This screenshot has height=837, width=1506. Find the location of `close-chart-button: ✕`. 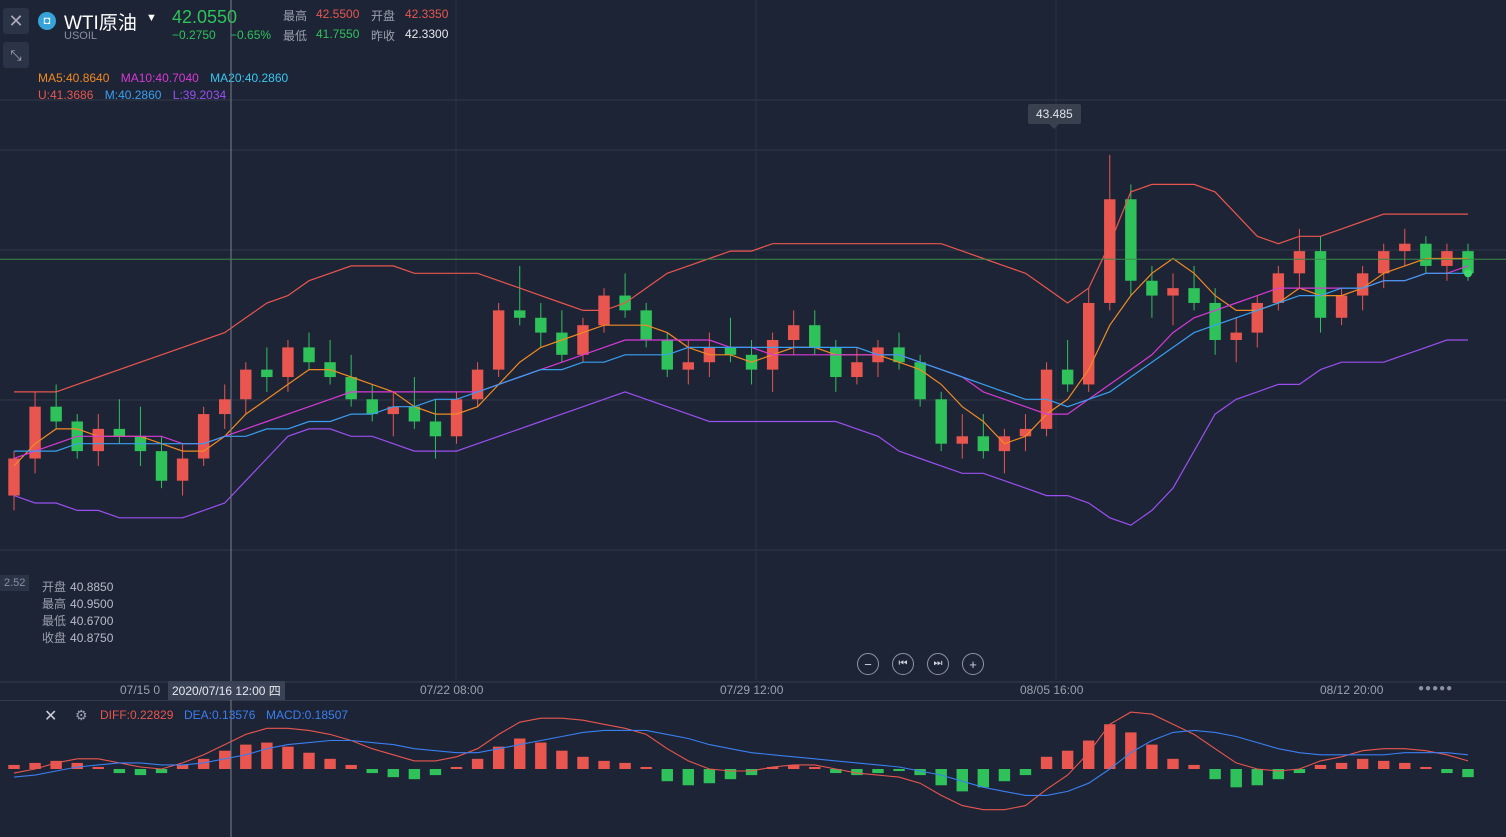

close-chart-button: ✕ is located at coordinates (16, 21).